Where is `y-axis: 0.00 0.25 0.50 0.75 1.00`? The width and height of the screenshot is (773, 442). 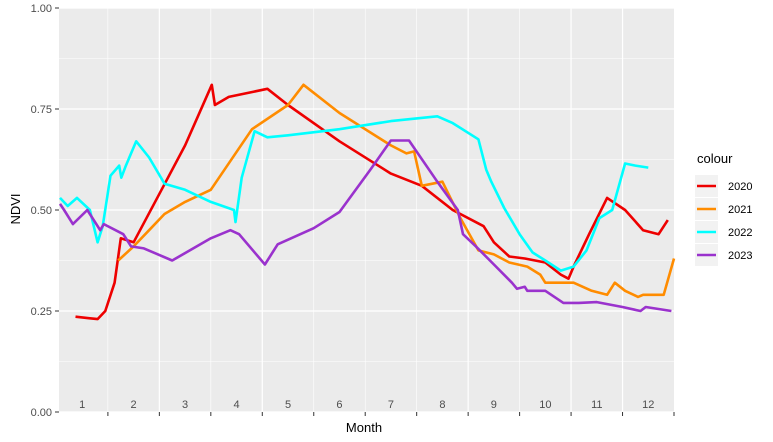
y-axis: 0.00 0.25 0.50 0.75 1.00 is located at coordinates (45, 211).